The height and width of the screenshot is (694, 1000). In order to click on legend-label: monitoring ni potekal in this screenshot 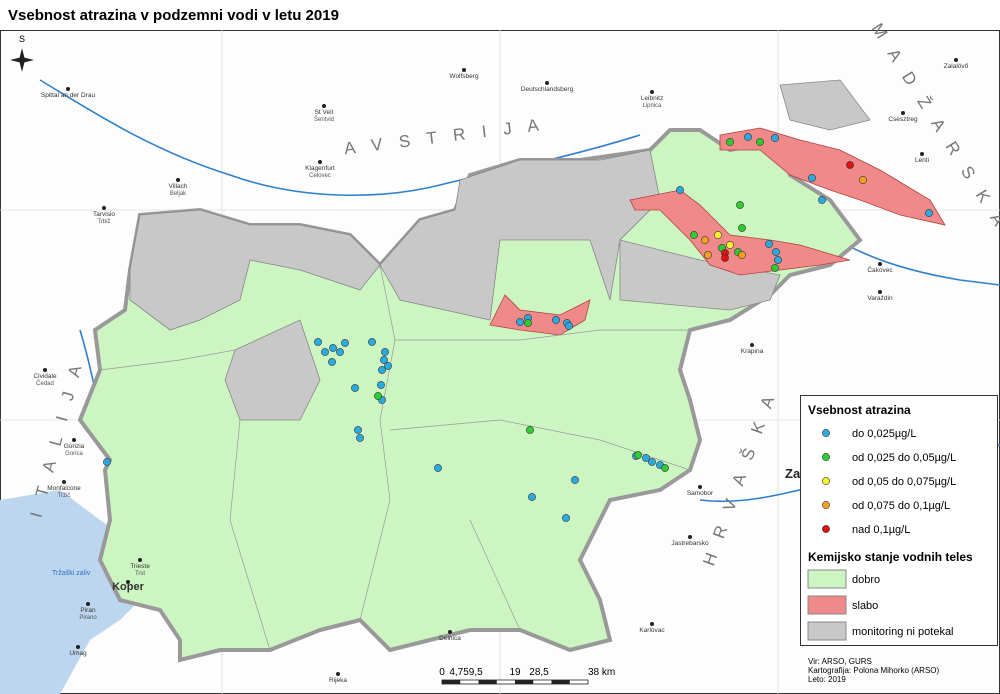, I will do `click(903, 632)`.